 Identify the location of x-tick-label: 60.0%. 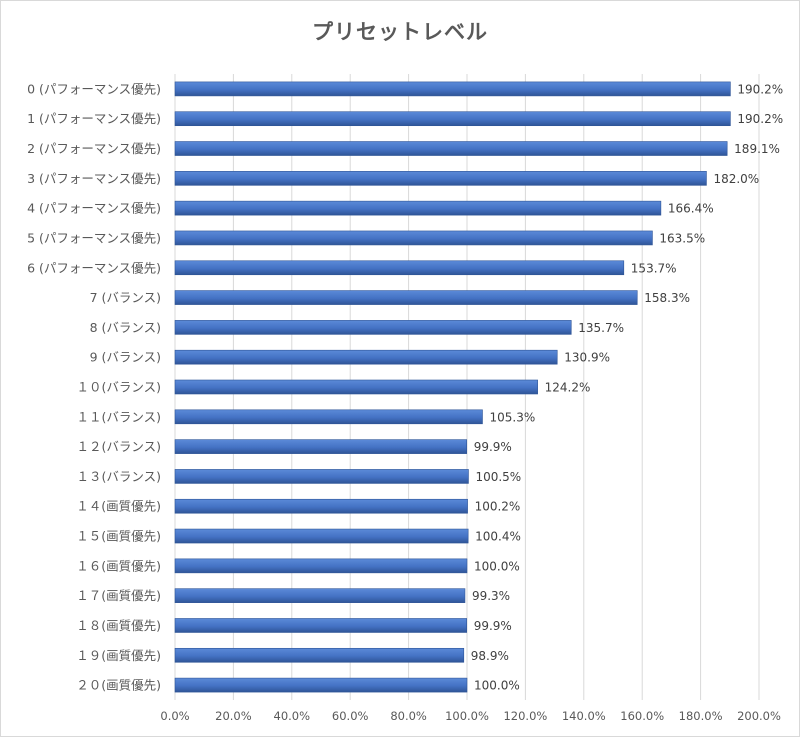
(350, 716).